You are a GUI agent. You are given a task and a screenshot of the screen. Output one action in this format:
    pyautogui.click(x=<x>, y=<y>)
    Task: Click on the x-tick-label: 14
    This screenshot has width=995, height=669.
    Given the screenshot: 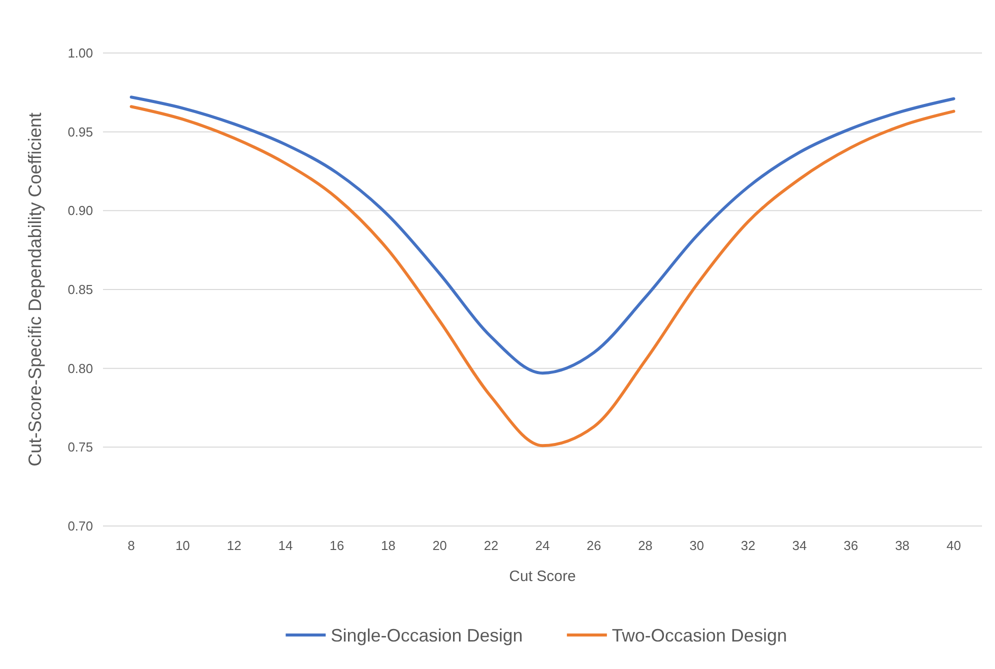 What is the action you would take?
    pyautogui.click(x=285, y=545)
    